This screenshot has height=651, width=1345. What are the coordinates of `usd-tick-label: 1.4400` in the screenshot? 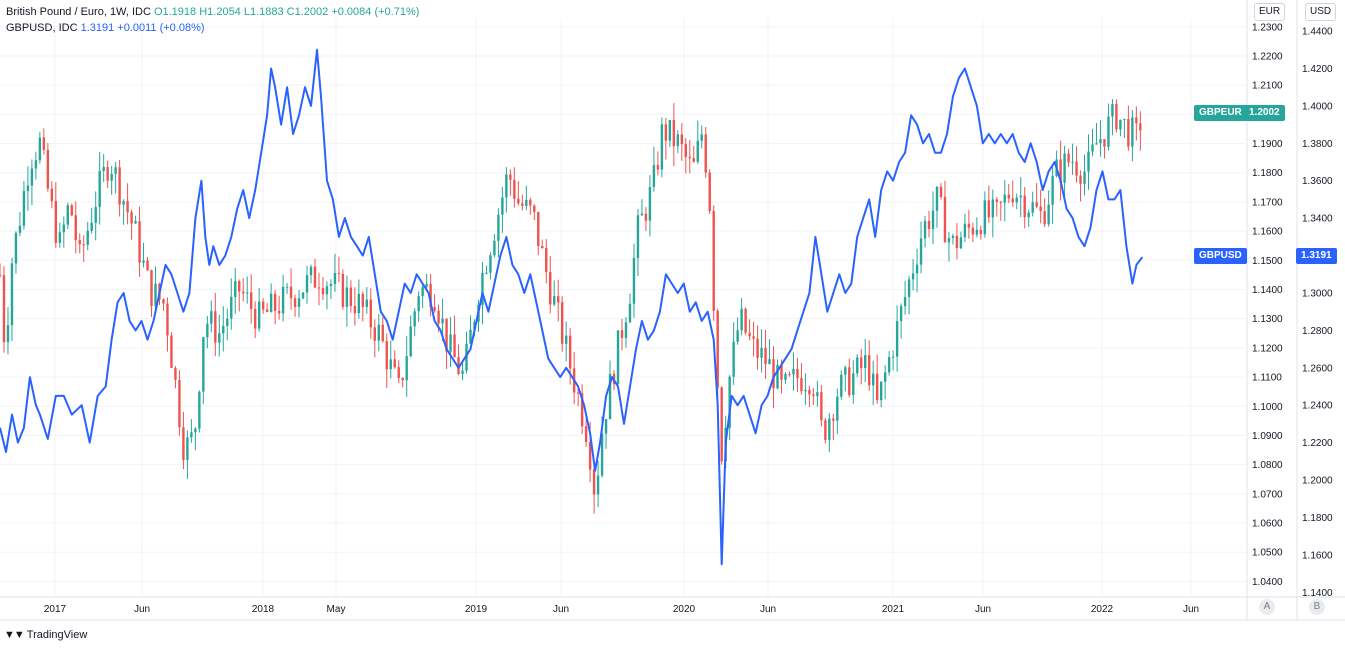 It's located at (1317, 32).